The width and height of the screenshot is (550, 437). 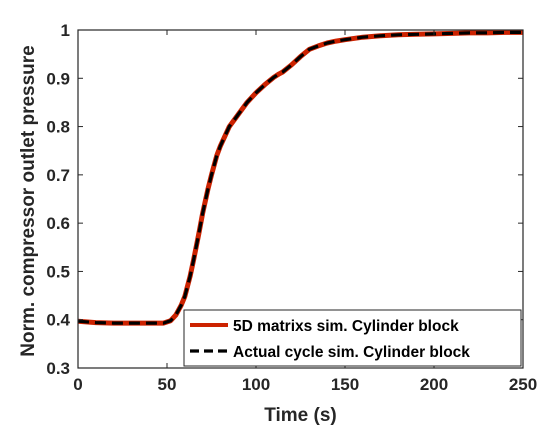 What do you see at coordinates (523, 384) in the screenshot?
I see `x-tick-label: 250` at bounding box center [523, 384].